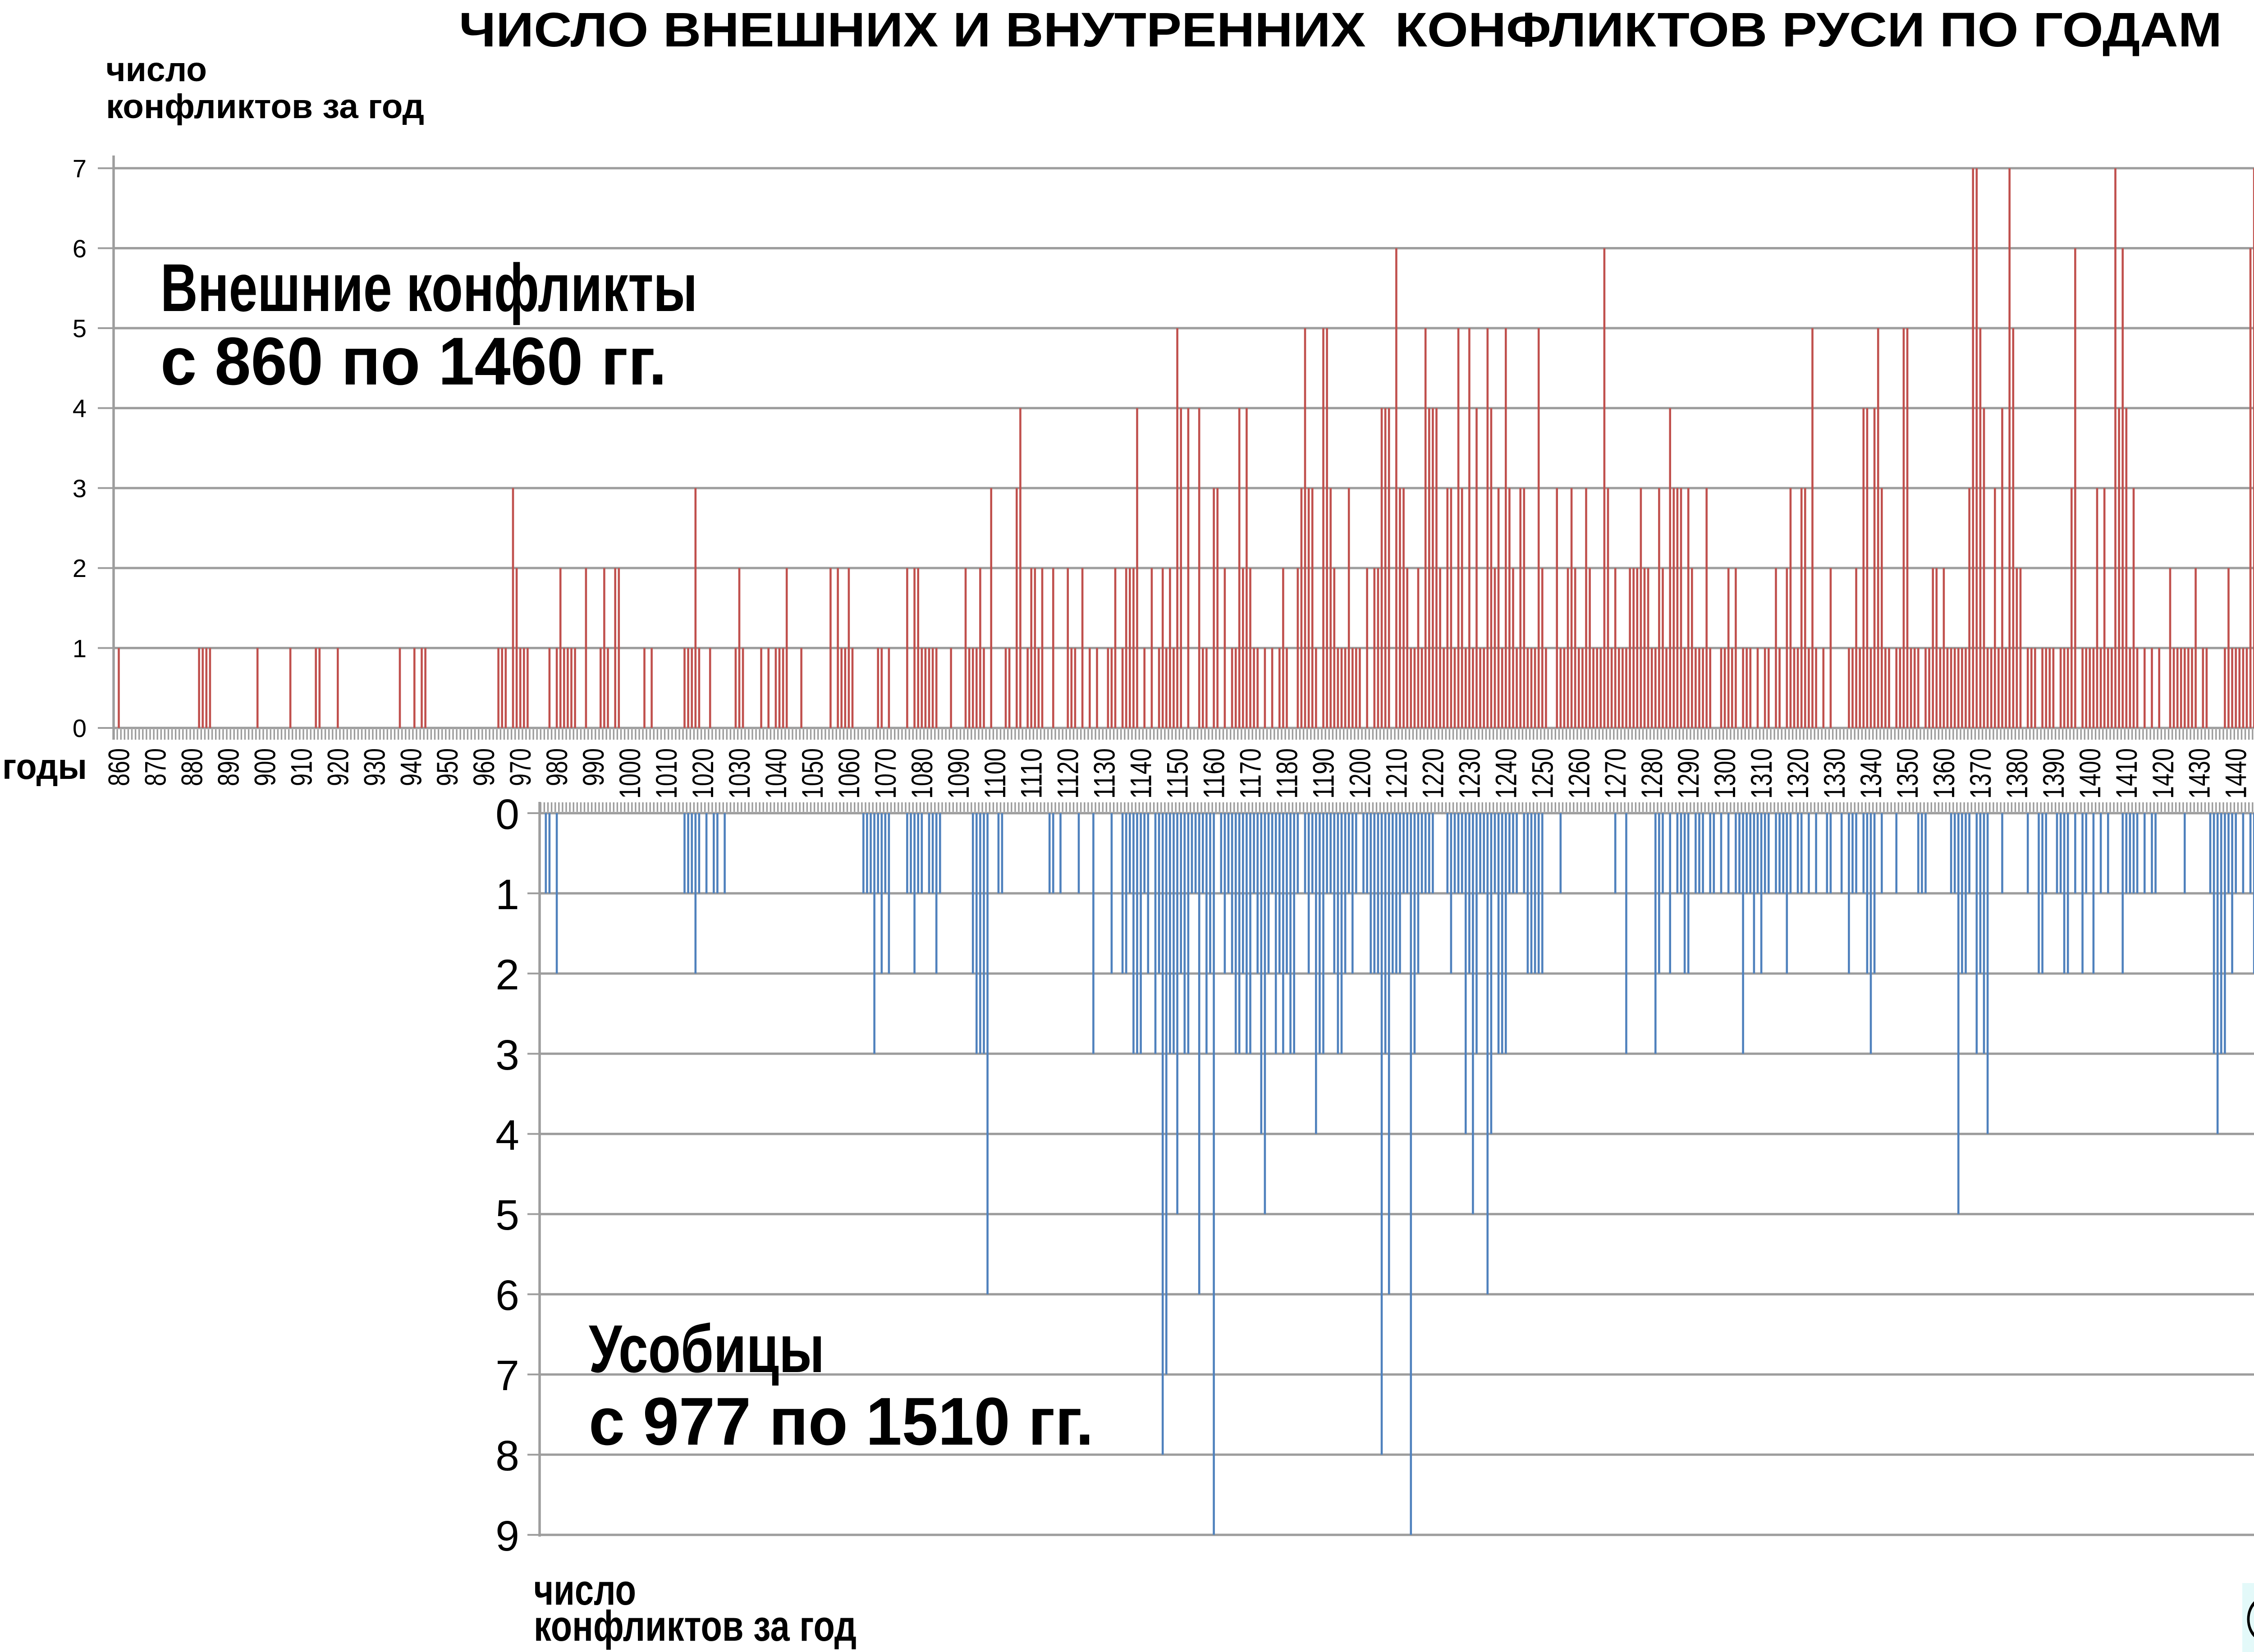 The image size is (2254, 1652). Describe the element at coordinates (556, 767) in the screenshot. I see `svg-text: 980` at that location.